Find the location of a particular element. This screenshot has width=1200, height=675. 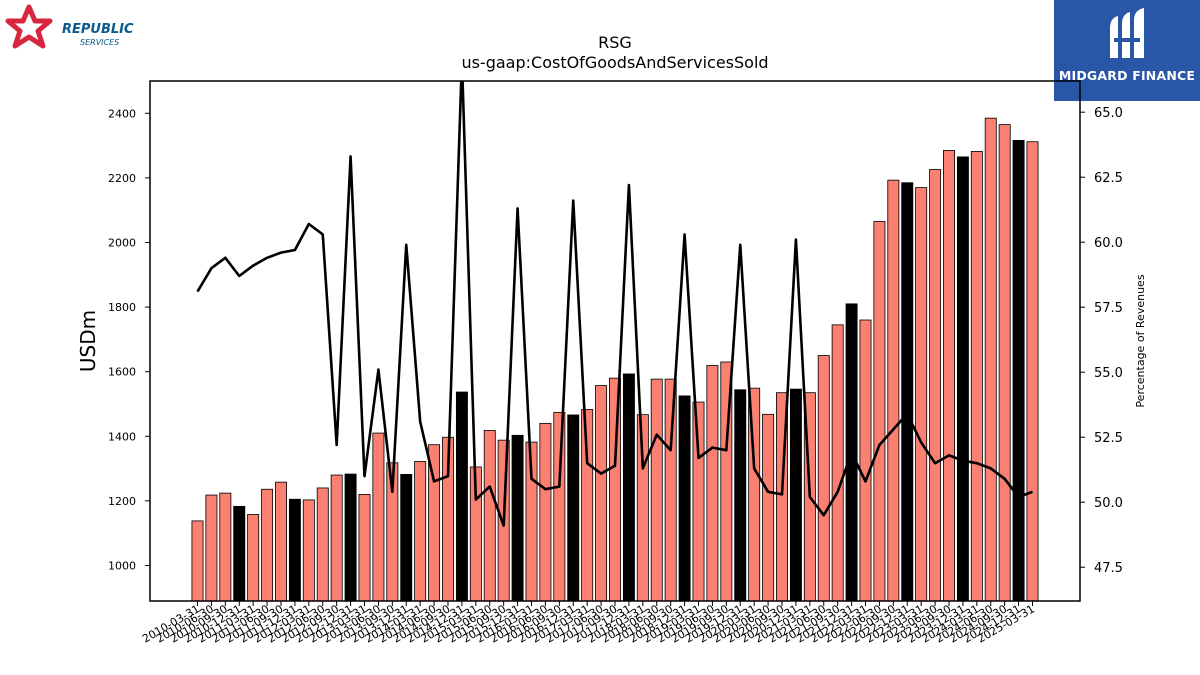

midgard-finance-logo: MIDGARD FINANCE is located at coordinates (1127, 50).